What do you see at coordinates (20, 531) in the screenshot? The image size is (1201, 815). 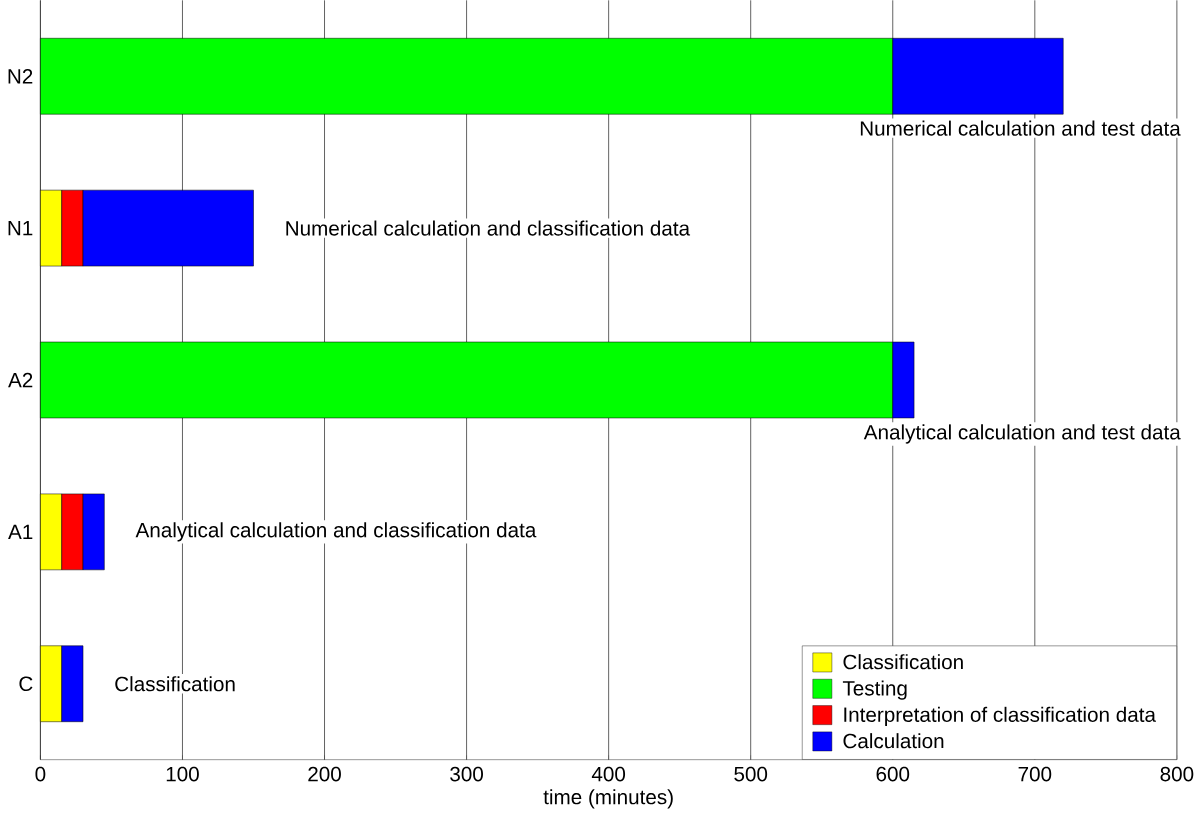 I see `y-tick-label: A1` at bounding box center [20, 531].